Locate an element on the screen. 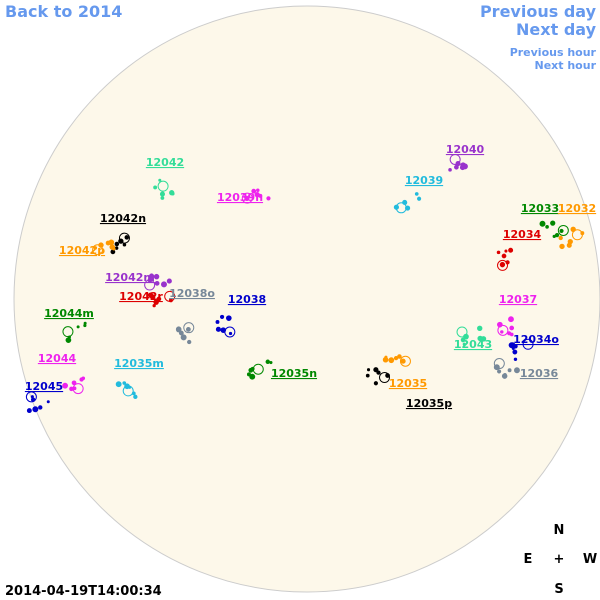 The image size is (600, 600). region-label: 12035n is located at coordinates (294, 373).